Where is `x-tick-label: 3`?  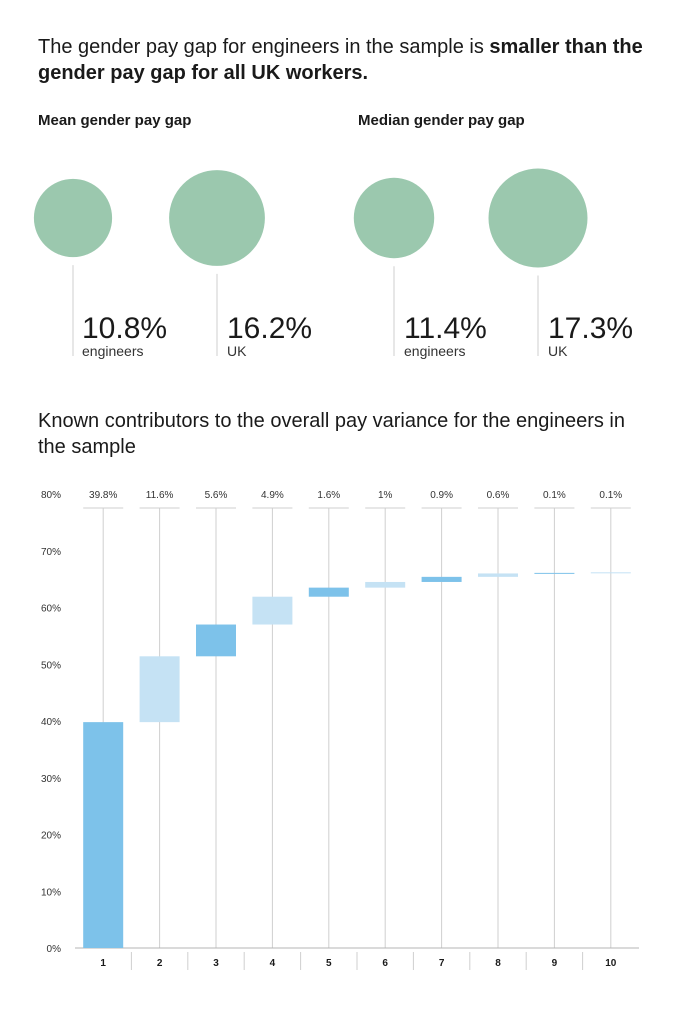
x-tick-label: 3 is located at coordinates (216, 963).